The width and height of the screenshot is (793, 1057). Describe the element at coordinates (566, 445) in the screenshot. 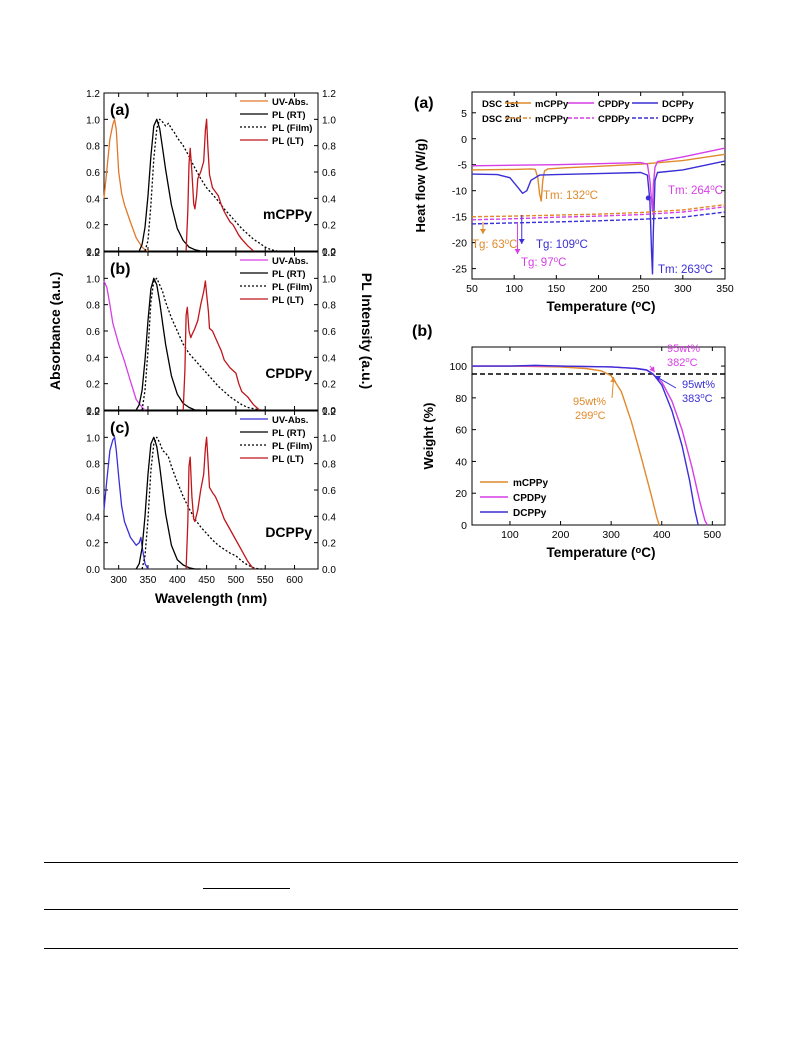

I see `tga-series-mcppy` at that location.